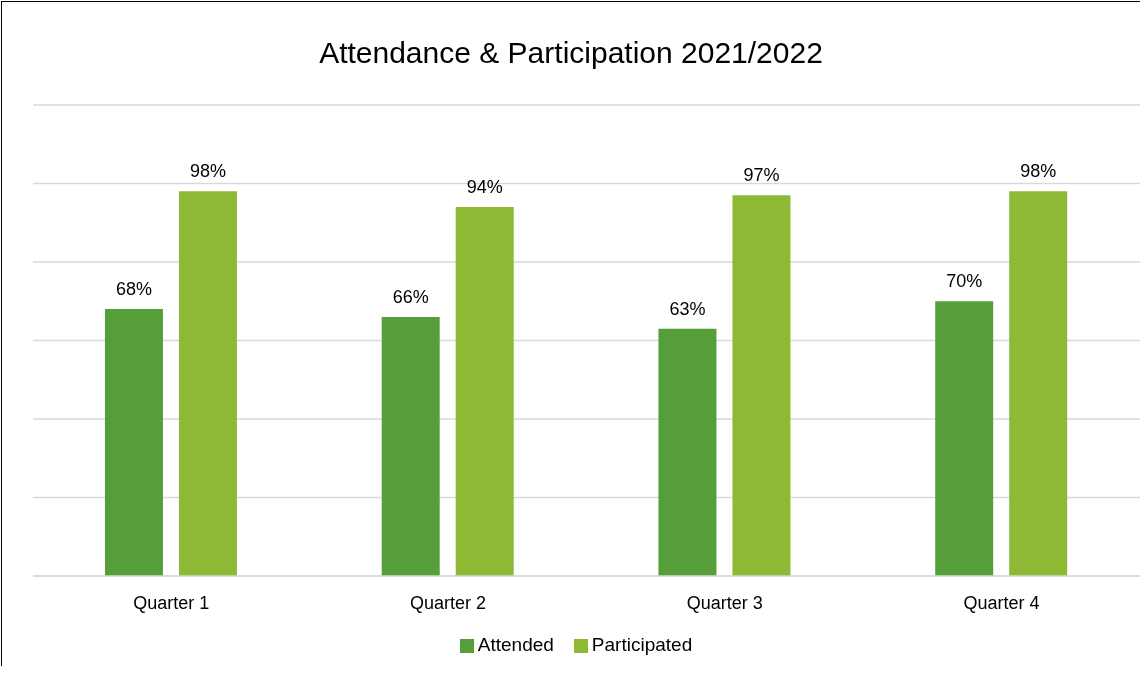 This screenshot has width=1148, height=674. What do you see at coordinates (133, 289) in the screenshot?
I see `data-label: 68%` at bounding box center [133, 289].